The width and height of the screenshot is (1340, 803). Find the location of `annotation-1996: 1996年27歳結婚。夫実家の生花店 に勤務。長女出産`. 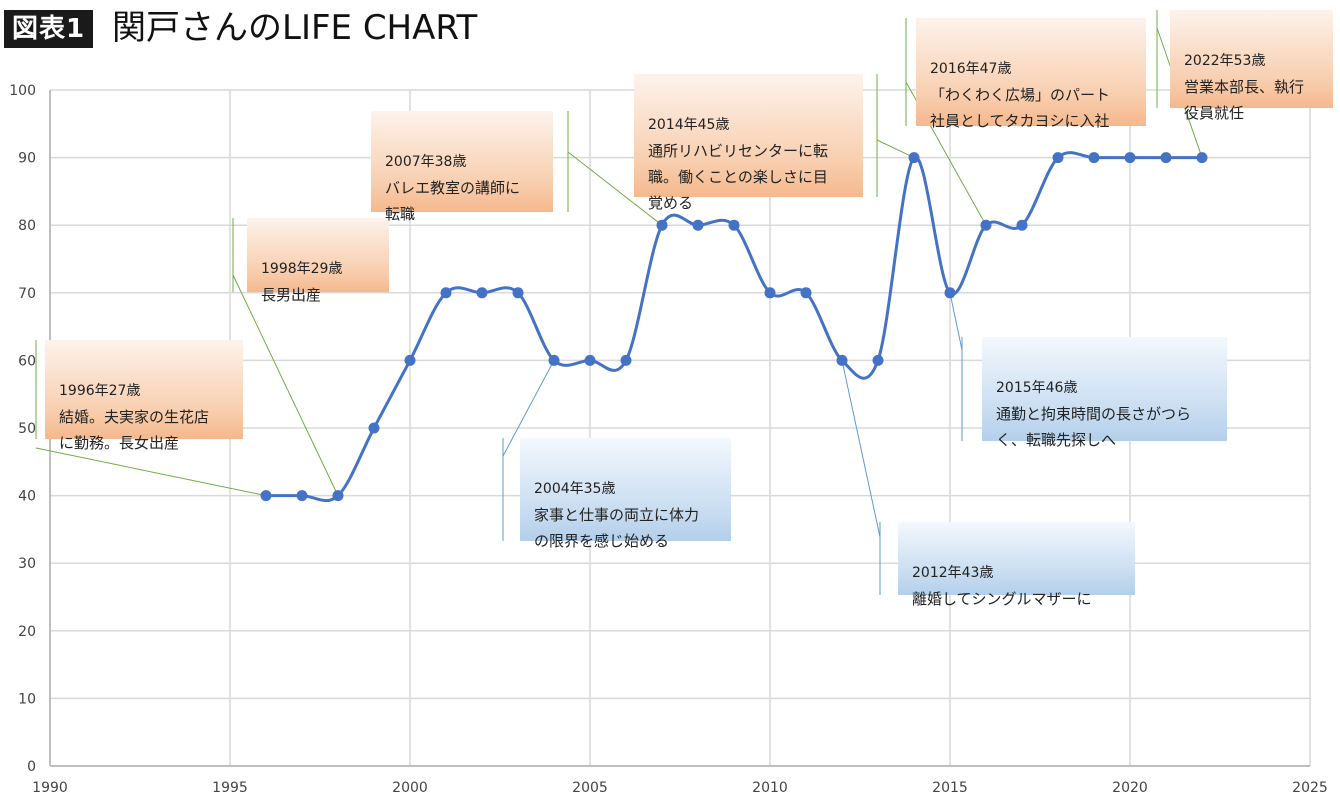

annotation-1996: 1996年27歳結婚。夫実家の生花店 に勤務。長女出産 is located at coordinates (144, 396).